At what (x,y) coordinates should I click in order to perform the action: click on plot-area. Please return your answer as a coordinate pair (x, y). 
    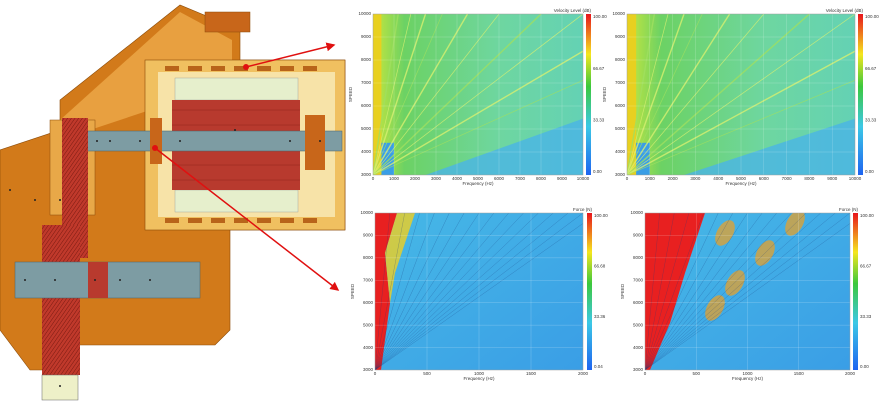
    Looking at the image, I should click on (741, 94).